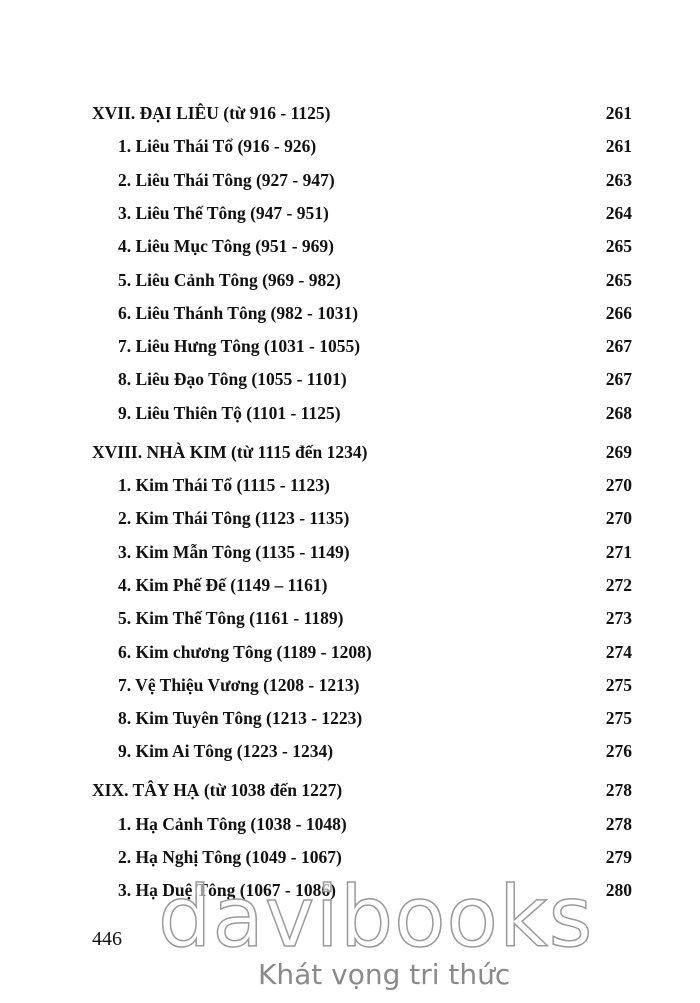 The height and width of the screenshot is (1003, 700). I want to click on entry-title: 3. Kim Mẫn Tông (1135 - 1149), so click(234, 551).